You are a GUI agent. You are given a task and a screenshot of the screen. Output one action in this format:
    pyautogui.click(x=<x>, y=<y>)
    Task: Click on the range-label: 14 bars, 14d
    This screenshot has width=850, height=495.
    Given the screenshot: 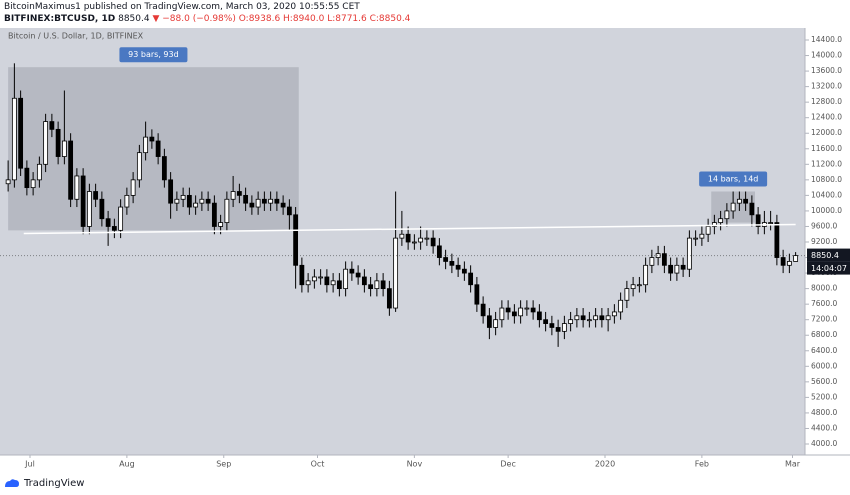 What is the action you would take?
    pyautogui.click(x=733, y=179)
    